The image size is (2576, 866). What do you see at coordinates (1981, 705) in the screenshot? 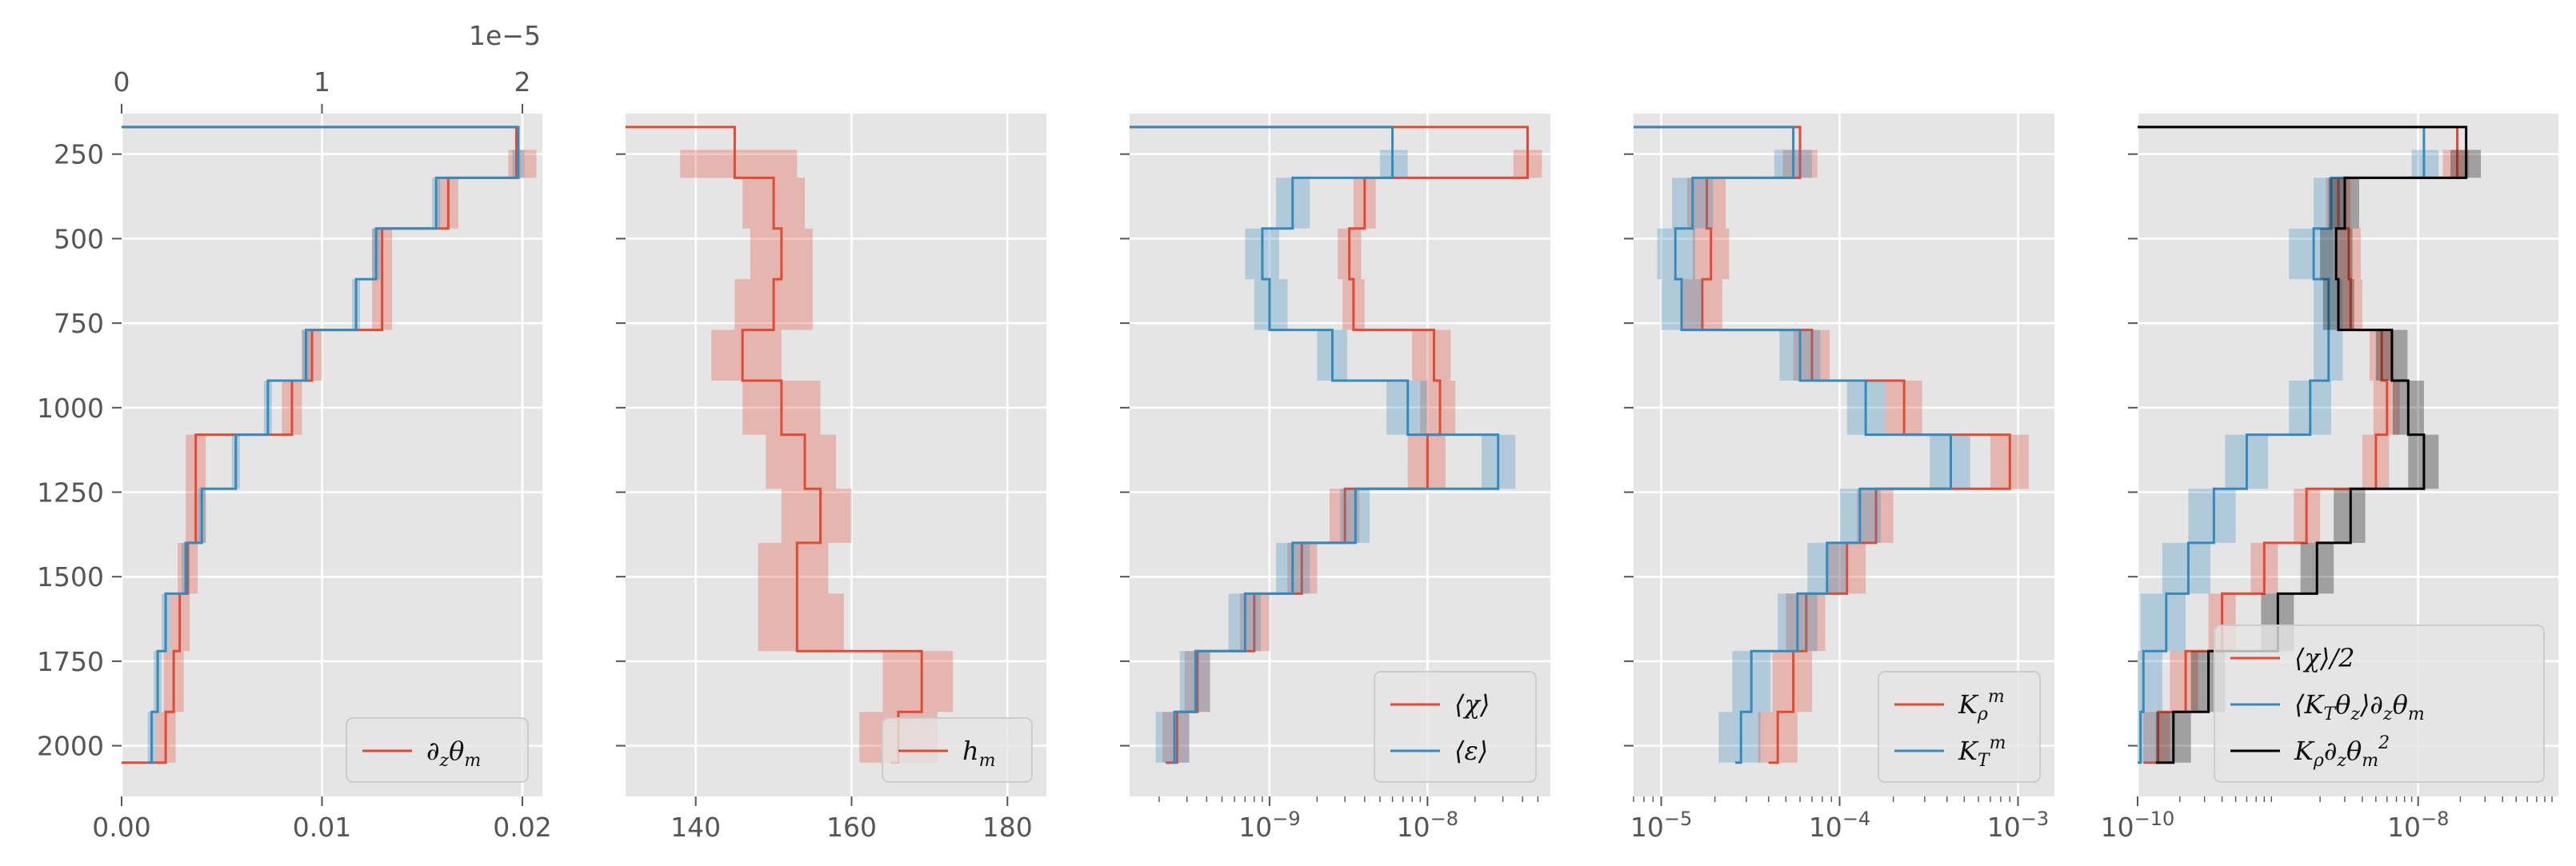
I see `legend-label: Kρm` at bounding box center [1981, 705].